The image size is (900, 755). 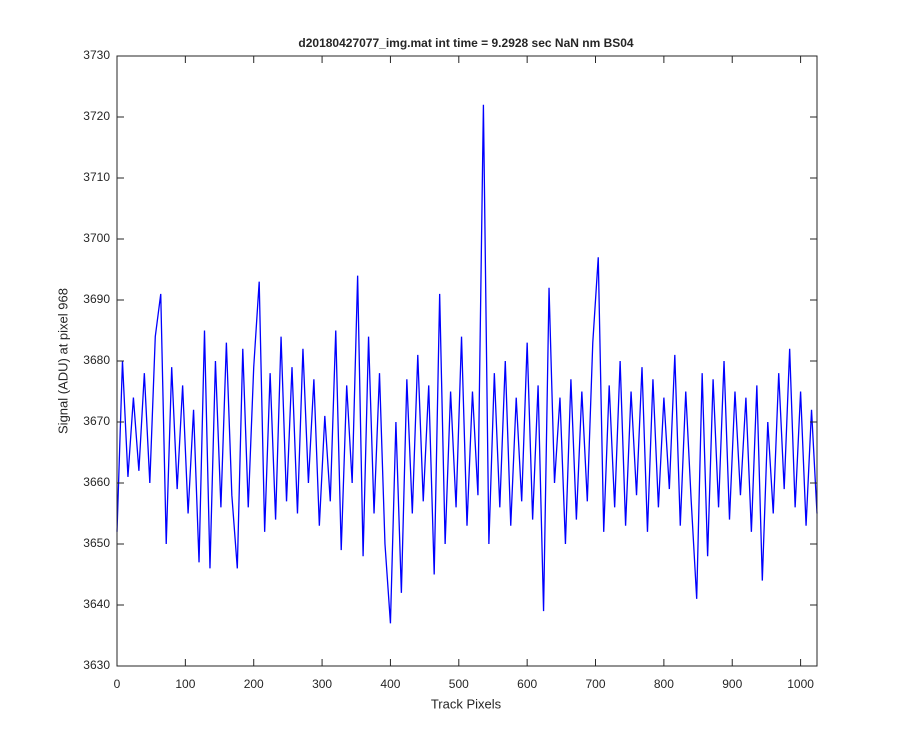 What do you see at coordinates (96, 116) in the screenshot?
I see `y-tick-label: 3720` at bounding box center [96, 116].